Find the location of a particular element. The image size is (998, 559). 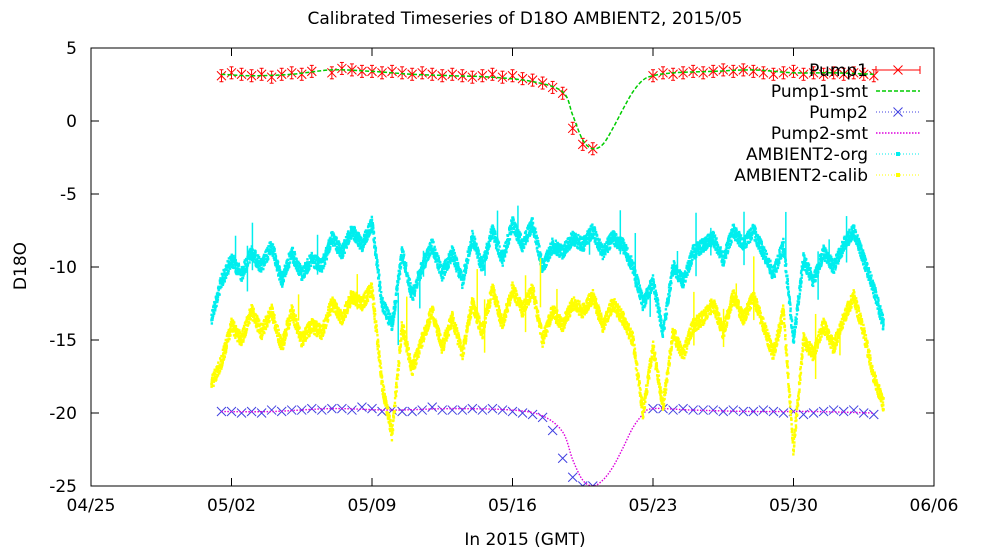

series-pump2 is located at coordinates (547, 444).